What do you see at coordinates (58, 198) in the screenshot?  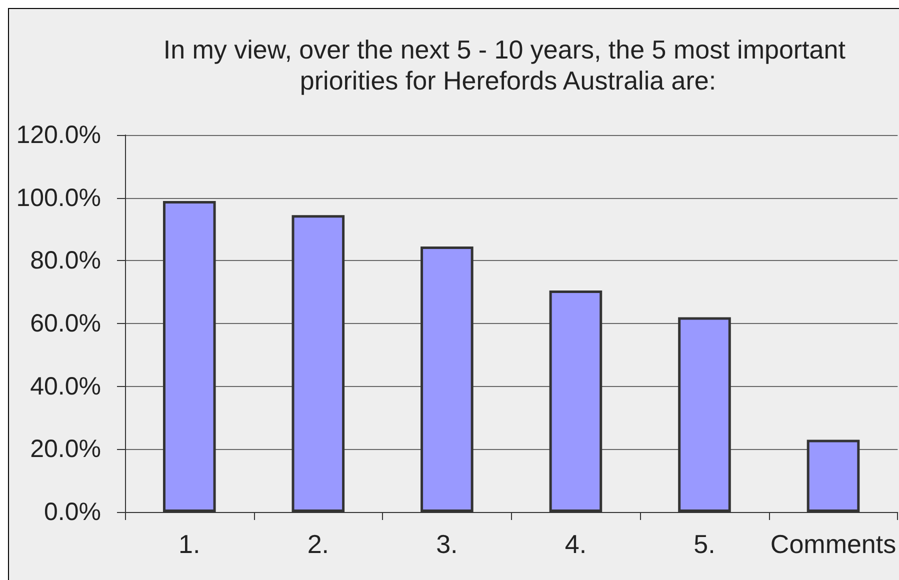 I see `y-tick-label: 100.0%` at bounding box center [58, 198].